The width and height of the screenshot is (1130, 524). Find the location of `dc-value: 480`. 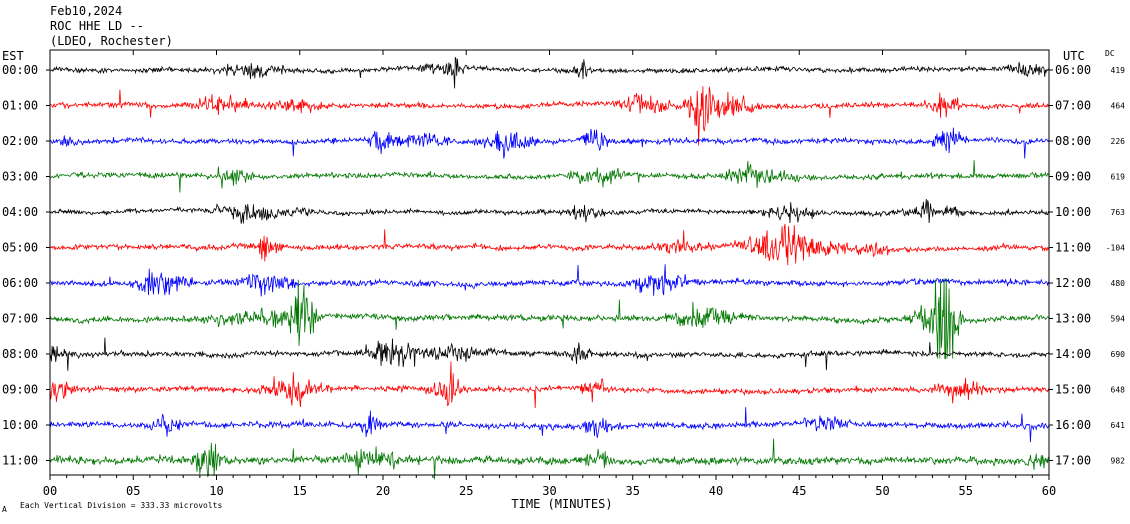

dc-value: 480 is located at coordinates (1118, 283).